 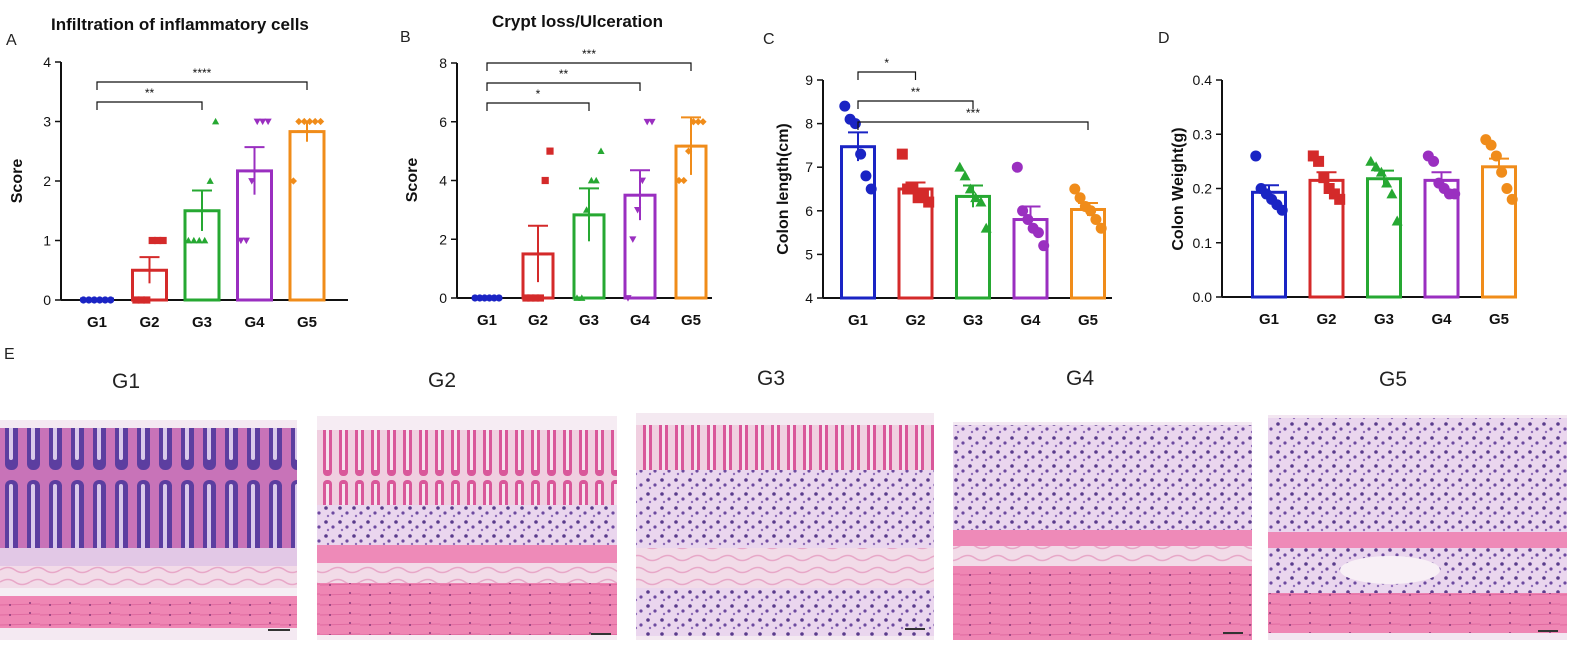 I want to click on panel-letter-b: B, so click(x=405, y=37).